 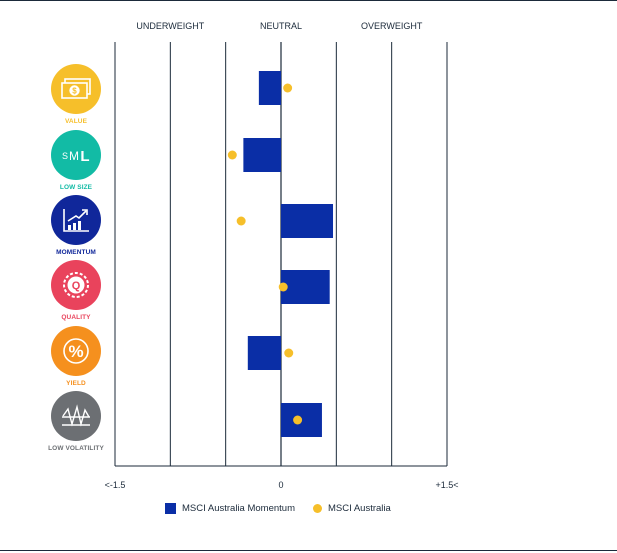 What do you see at coordinates (76, 448) in the screenshot?
I see `factor-label-low-volatility: LOW VOLATILITY` at bounding box center [76, 448].